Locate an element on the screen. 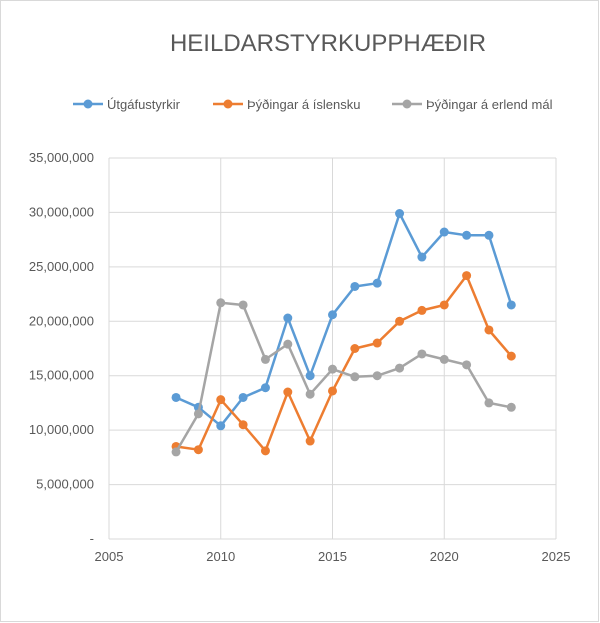 Image resolution: width=600 pixels, height=623 pixels. series-group is located at coordinates (343, 377).